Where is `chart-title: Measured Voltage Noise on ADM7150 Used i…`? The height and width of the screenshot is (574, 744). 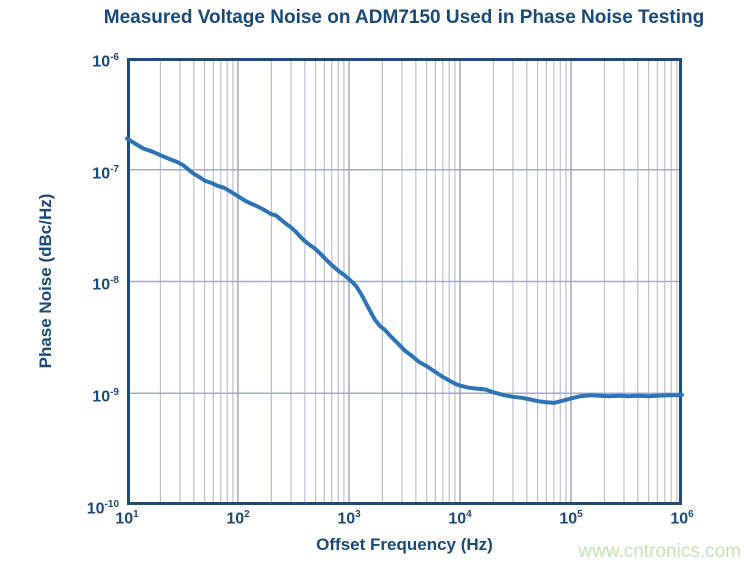 chart-title: Measured Voltage Noise on ADM7150 Used i… is located at coordinates (404, 17).